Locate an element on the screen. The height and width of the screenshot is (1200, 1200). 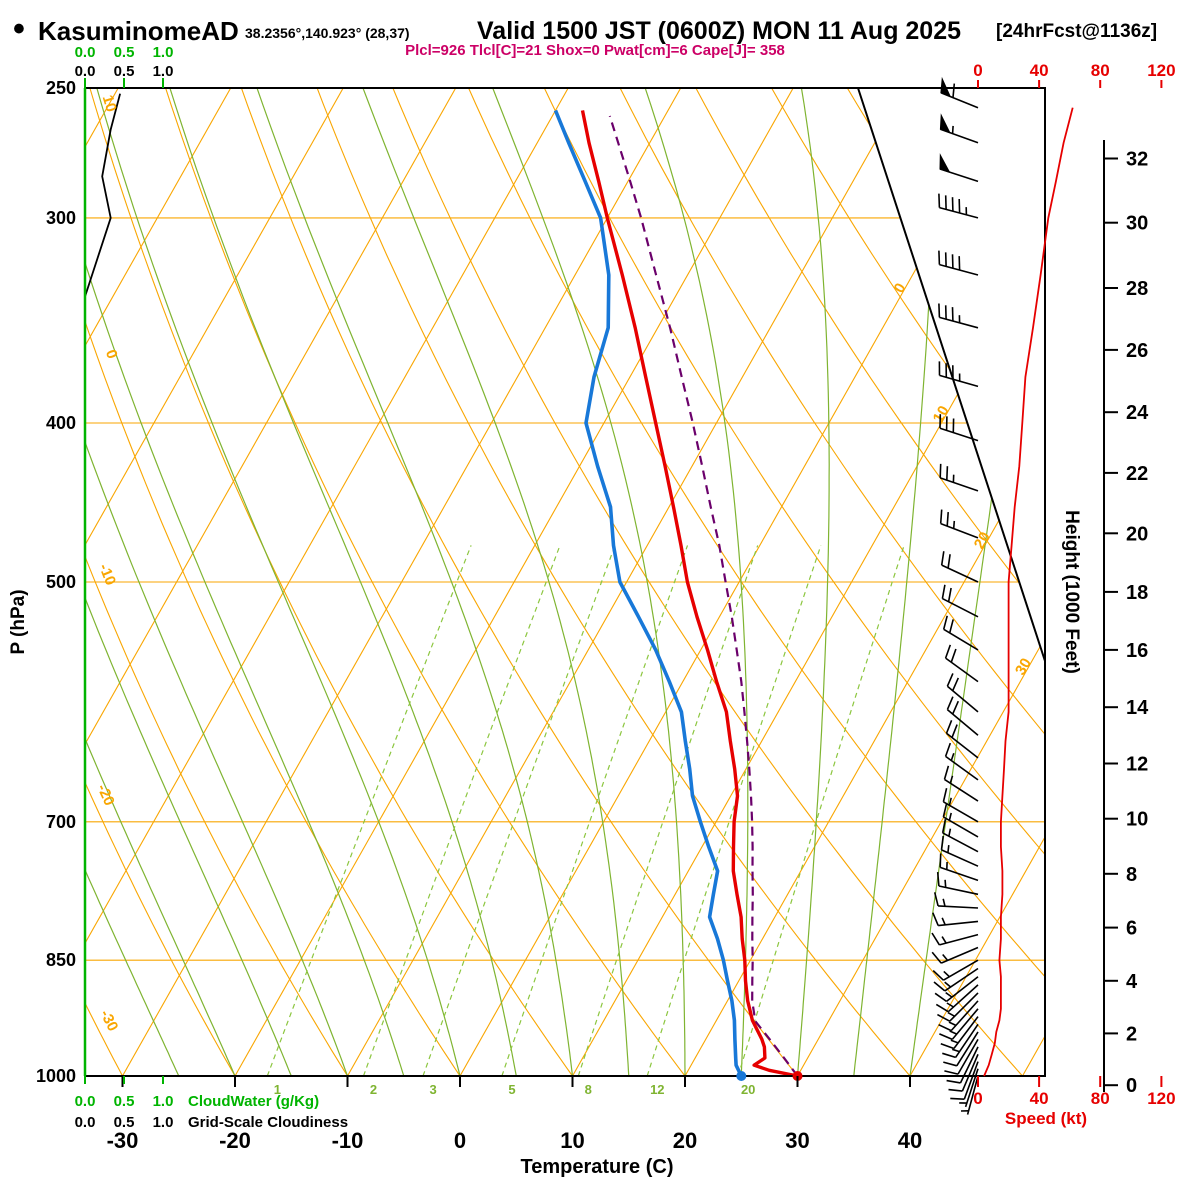
svg-text: 400 is located at coordinates (61, 423).